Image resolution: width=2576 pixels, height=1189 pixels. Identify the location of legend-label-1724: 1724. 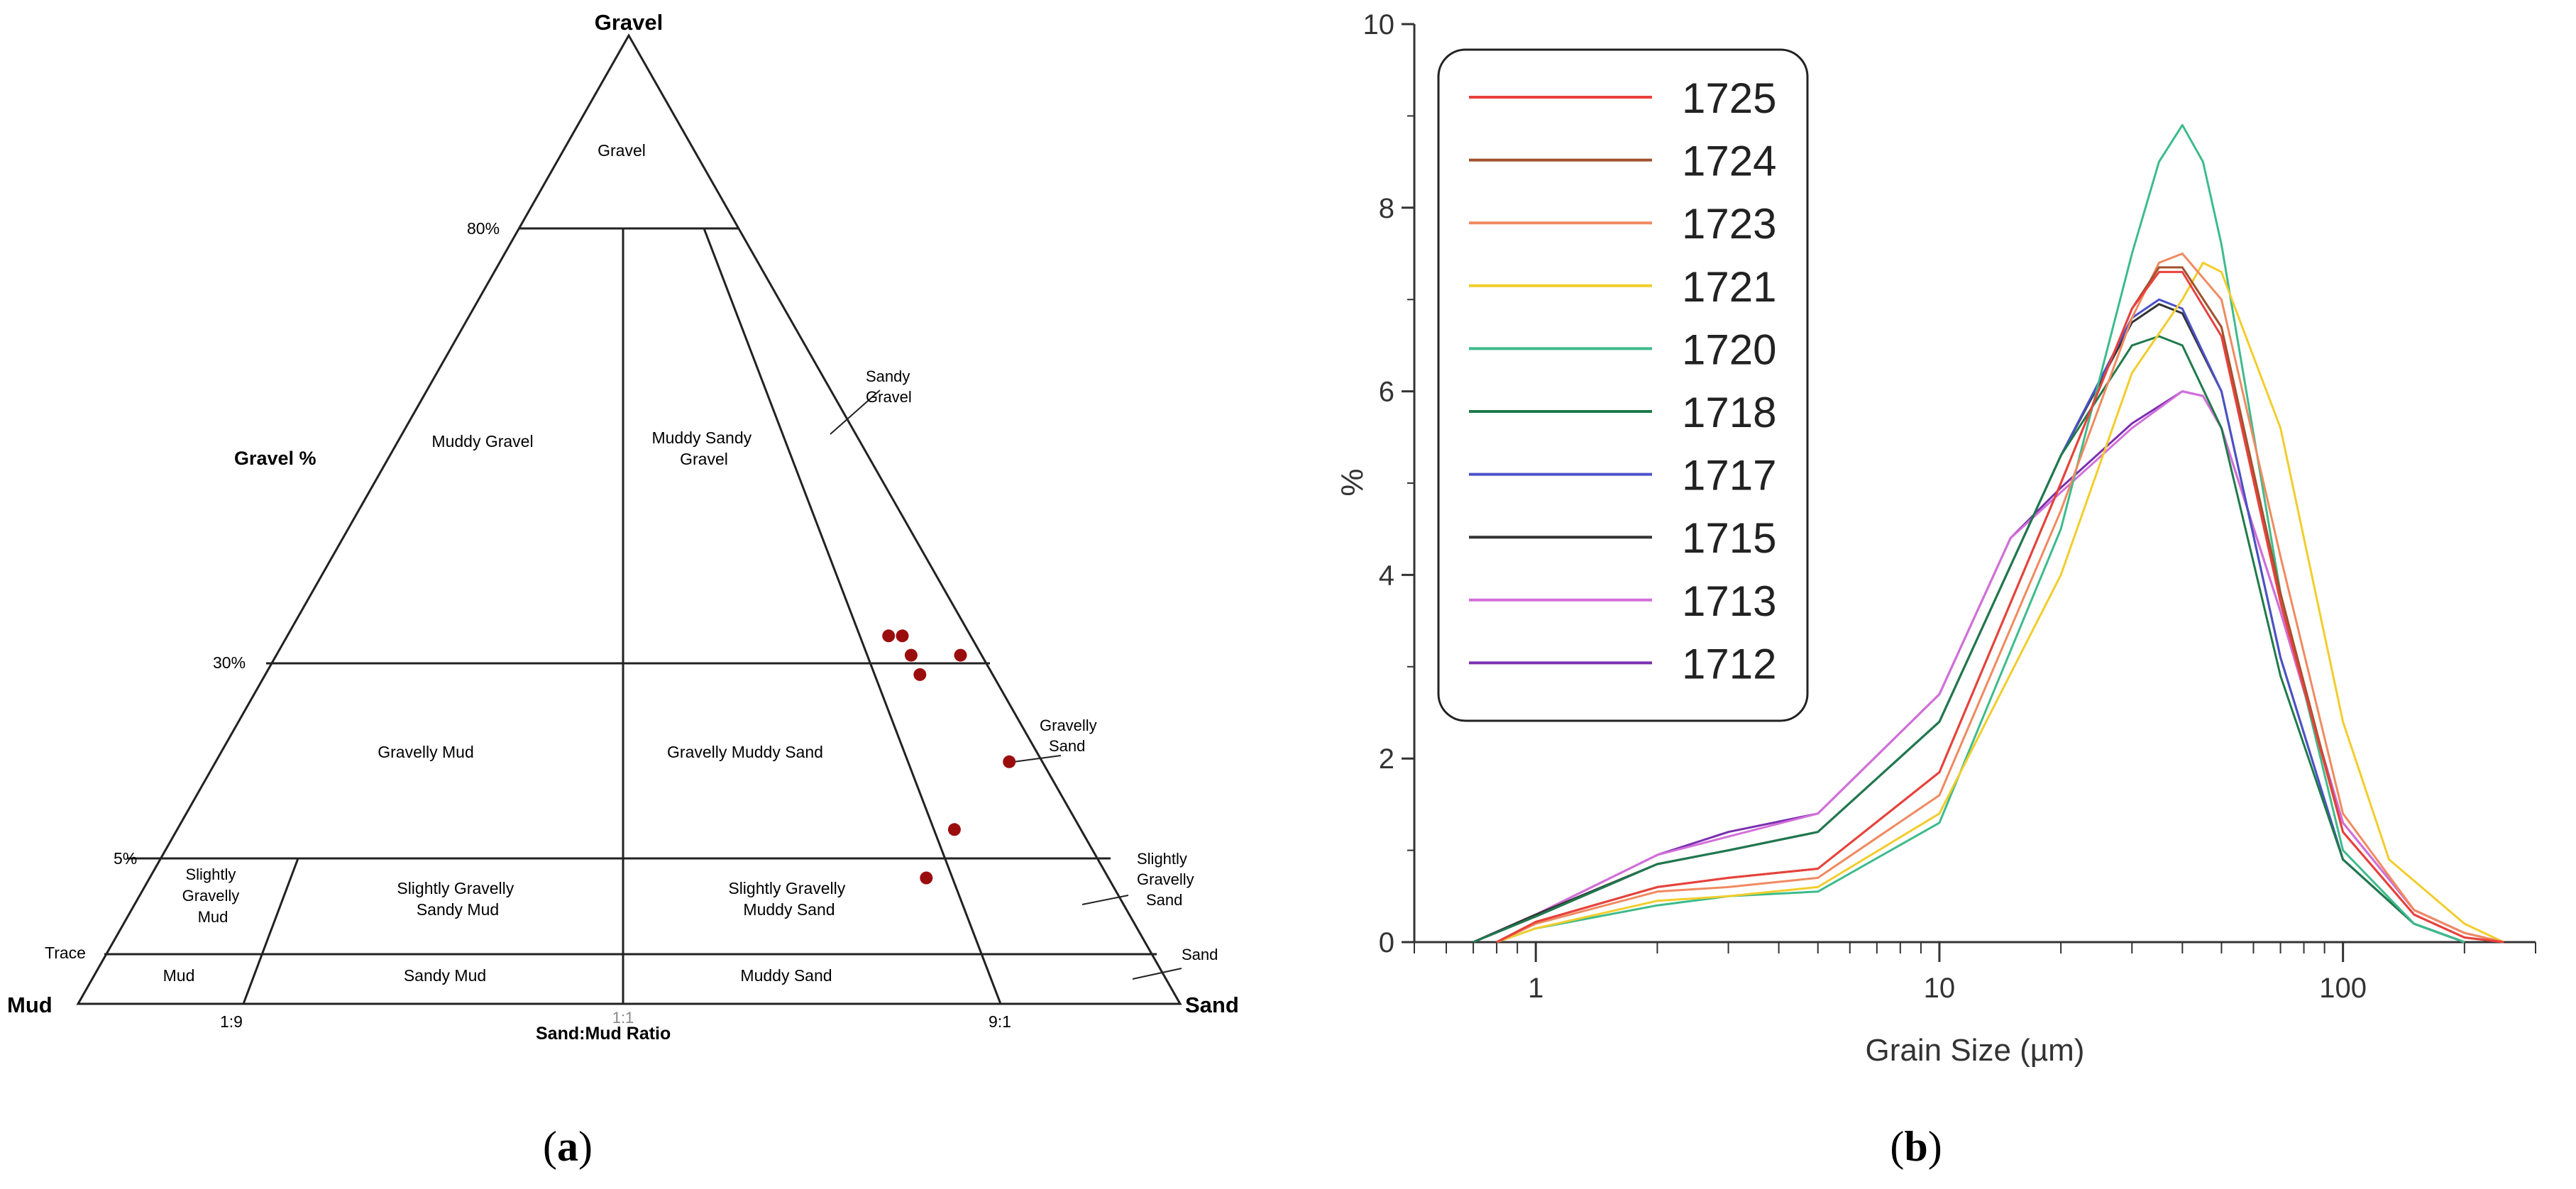
(1729, 161).